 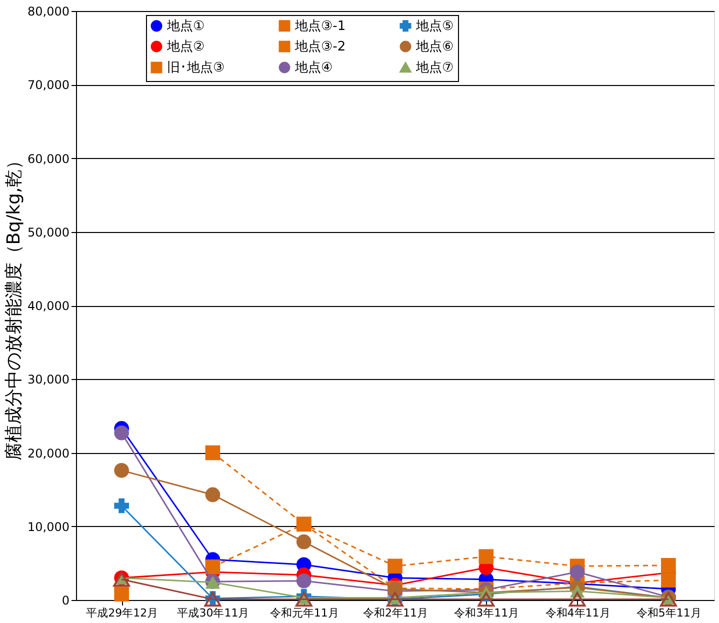 What do you see at coordinates (577, 613) in the screenshot?
I see `x-tick-label: 令和4年11月` at bounding box center [577, 613].